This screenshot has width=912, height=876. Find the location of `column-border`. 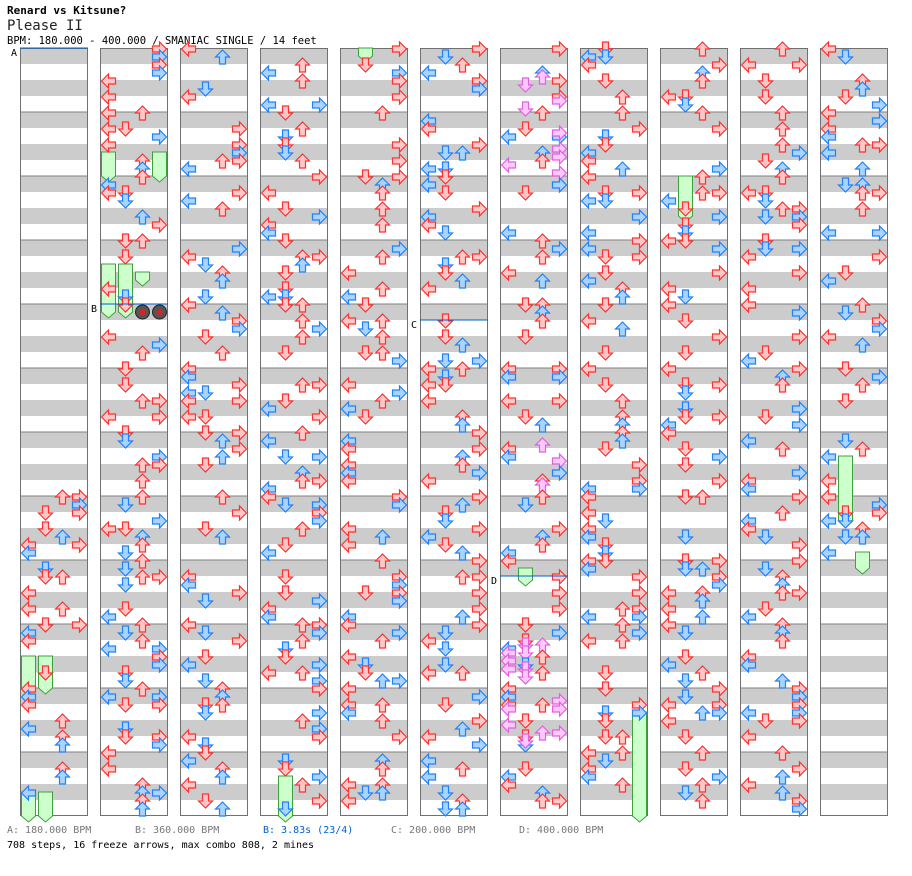

column-border is located at coordinates (854, 432).